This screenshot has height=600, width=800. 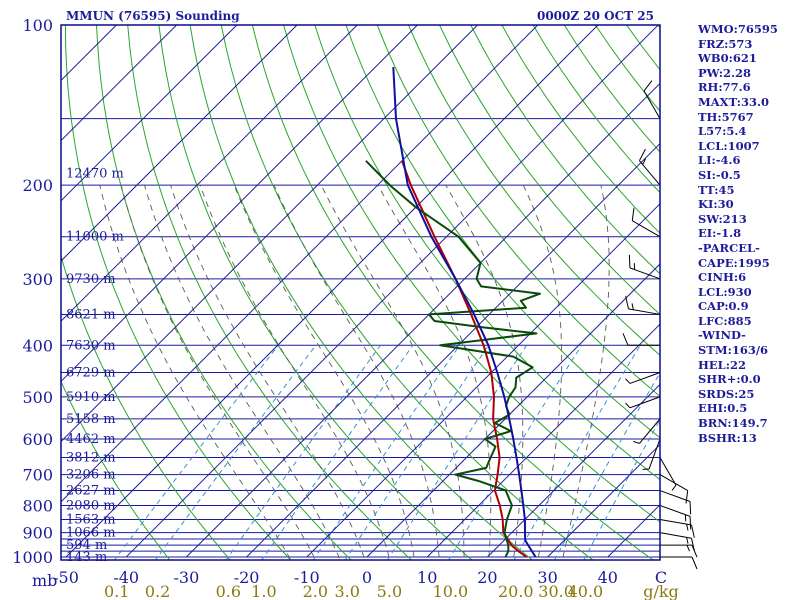 What do you see at coordinates (556, 591) in the screenshot?
I see `mixing-ratio-tick-label: 30.0` at bounding box center [556, 591].